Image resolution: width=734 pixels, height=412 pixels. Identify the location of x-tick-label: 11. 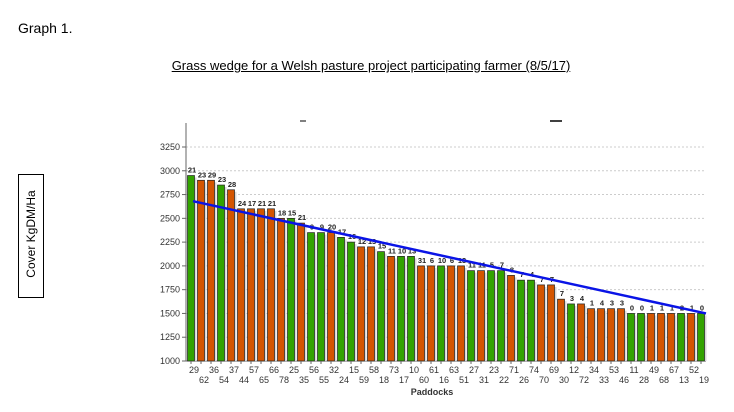
(633, 370).